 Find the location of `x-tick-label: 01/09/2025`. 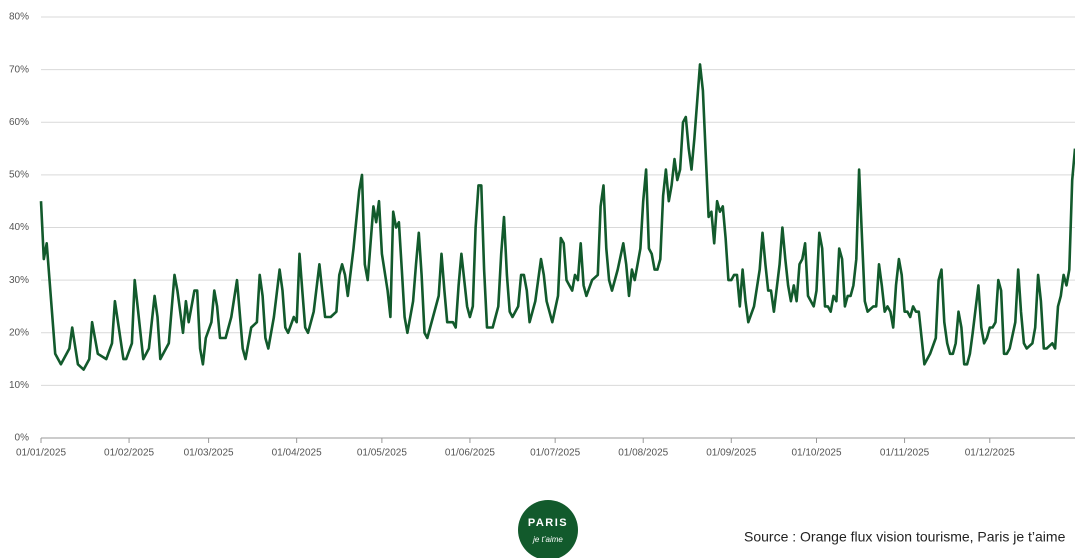

x-tick-label: 01/09/2025 is located at coordinates (731, 453).